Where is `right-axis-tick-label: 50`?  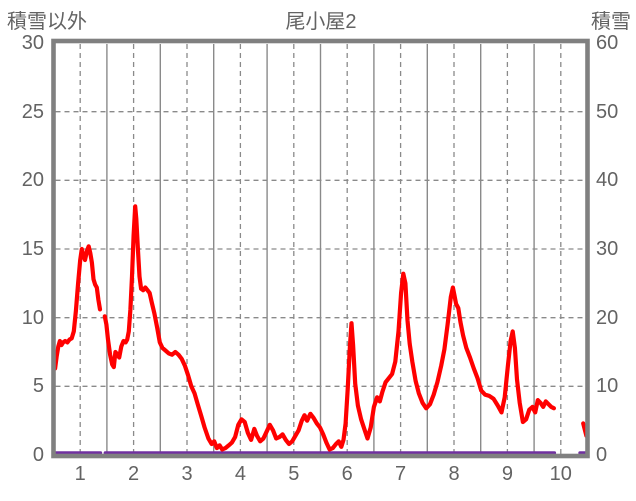
right-axis-tick-label: 50 is located at coordinates (607, 111).